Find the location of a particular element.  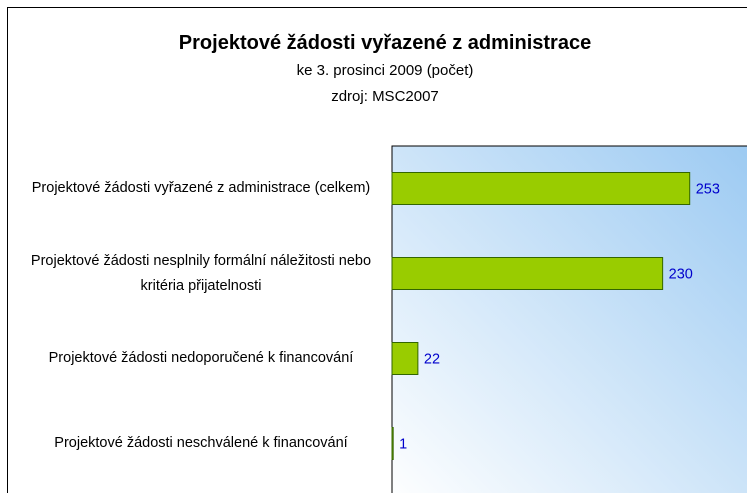

value-label: 253 is located at coordinates (708, 189).